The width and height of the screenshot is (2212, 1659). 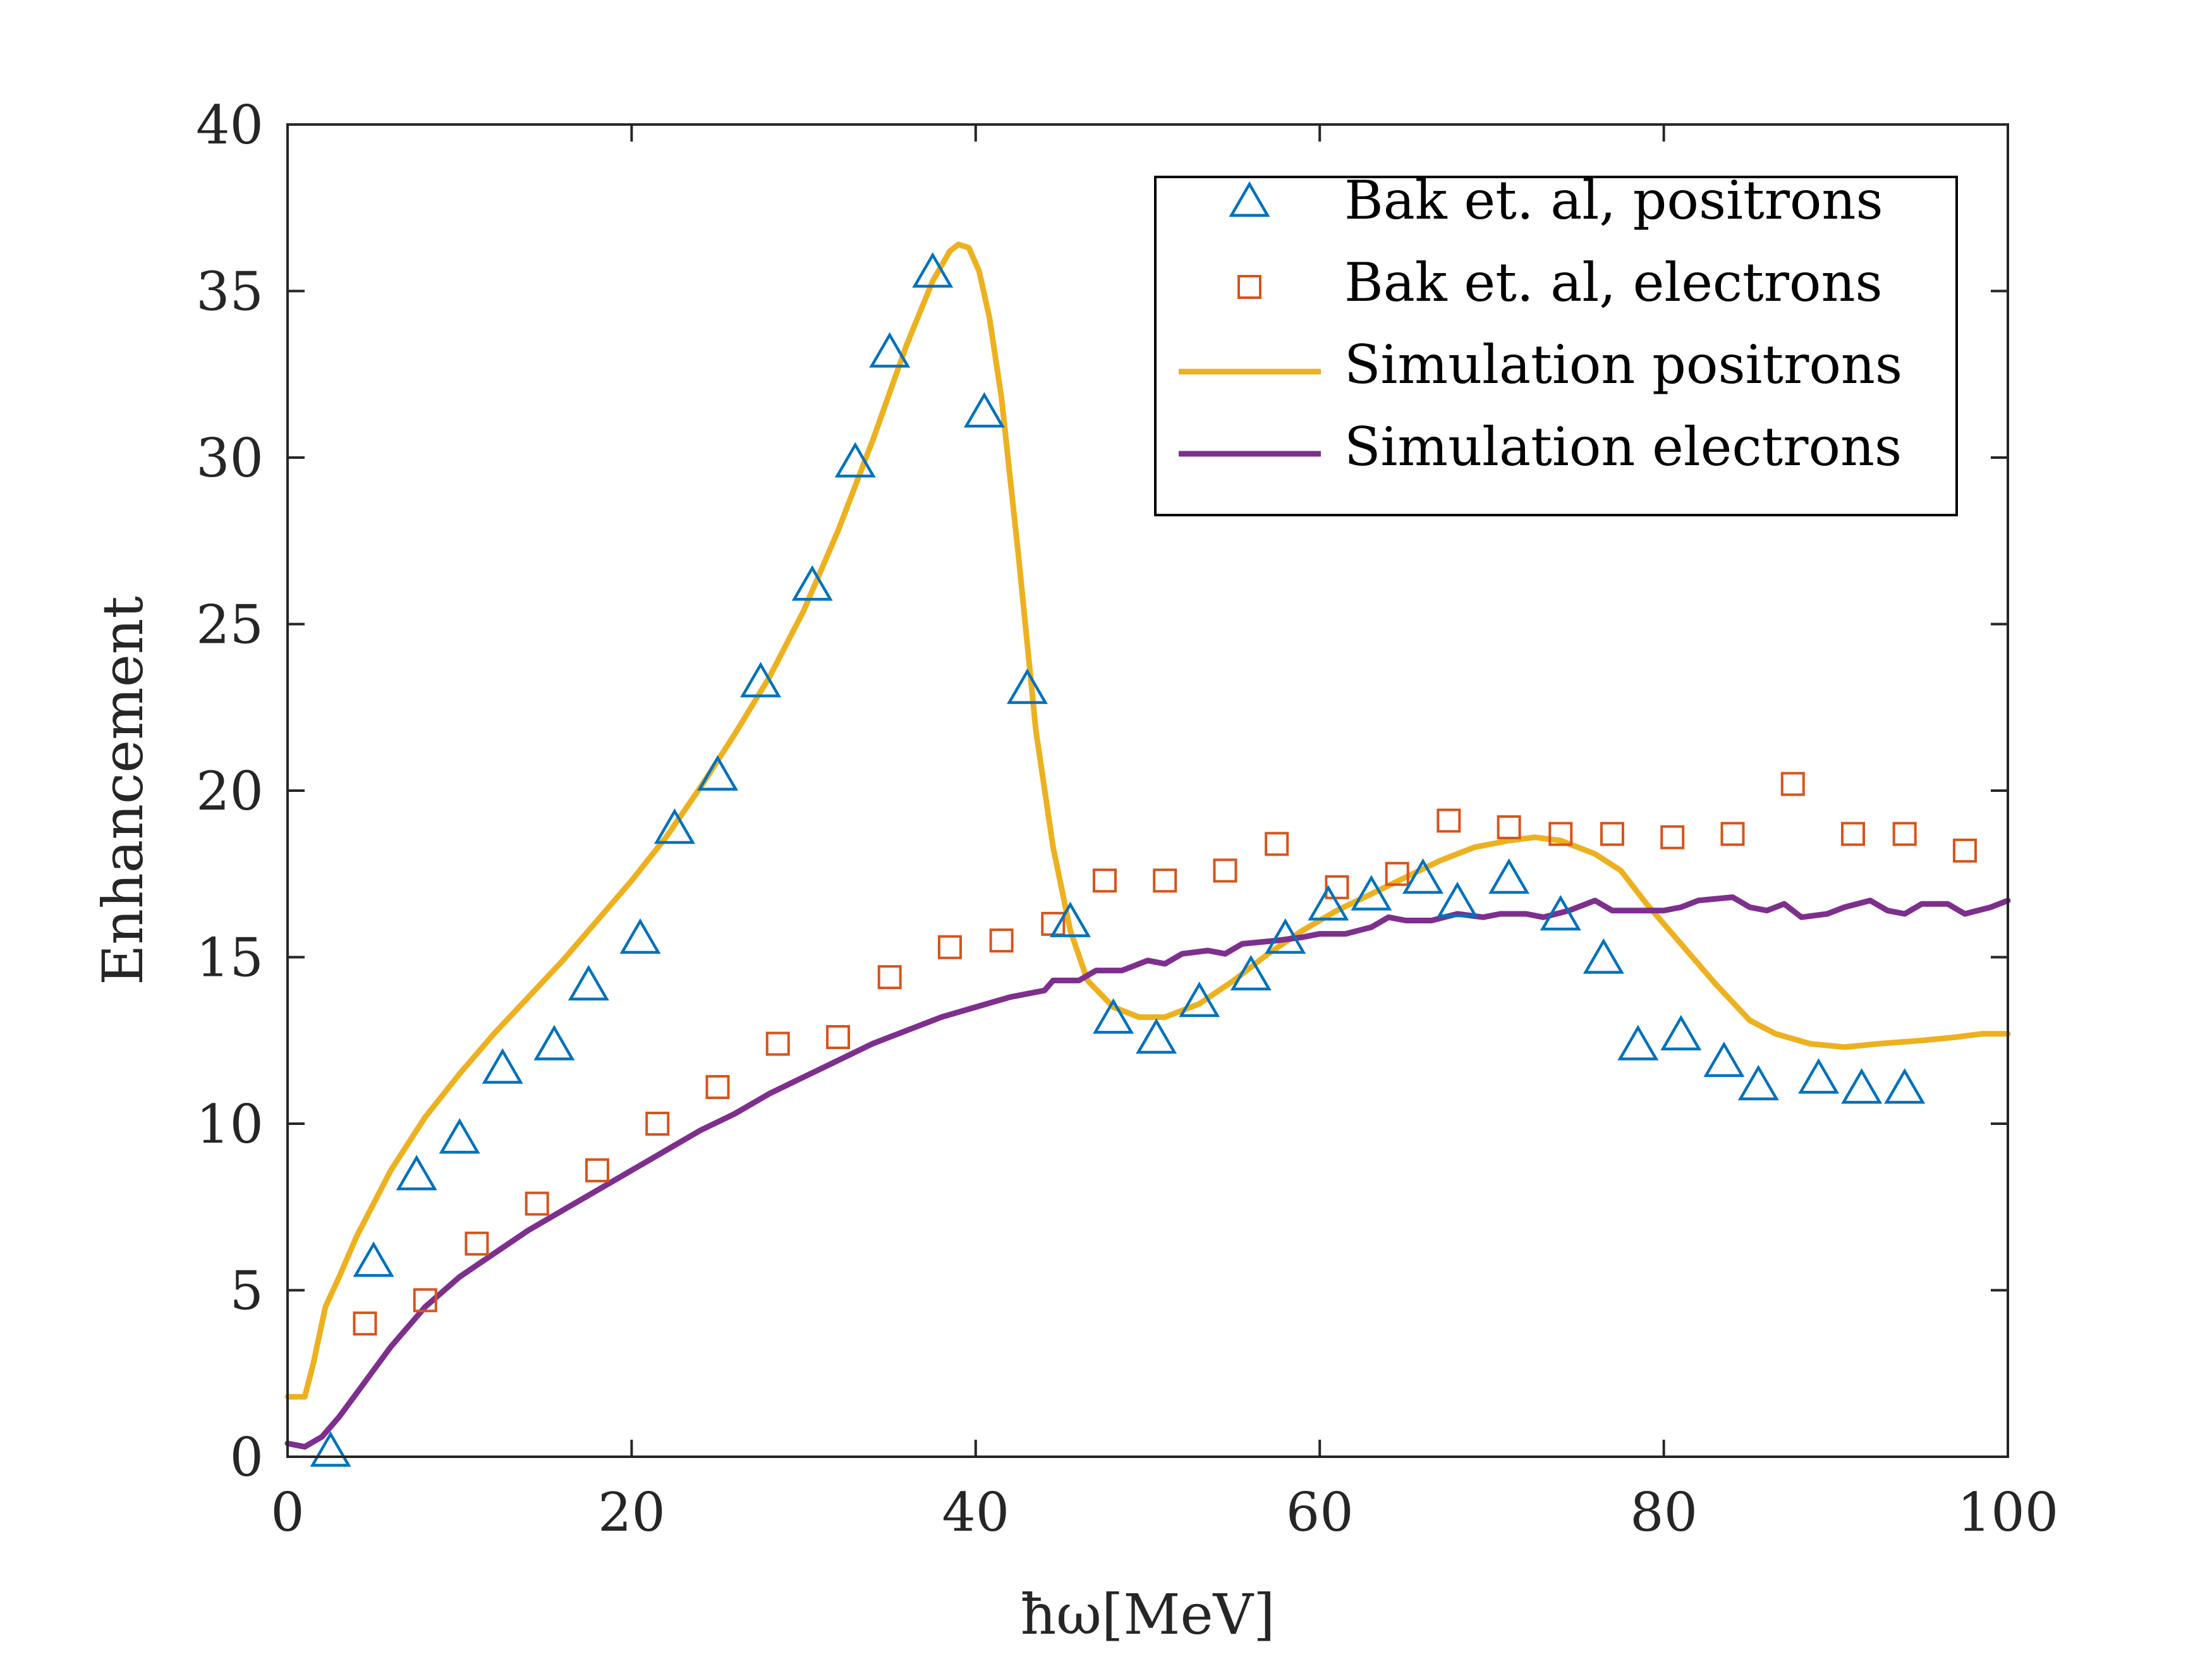 I want to click on y-tick-label: 20, so click(x=230, y=791).